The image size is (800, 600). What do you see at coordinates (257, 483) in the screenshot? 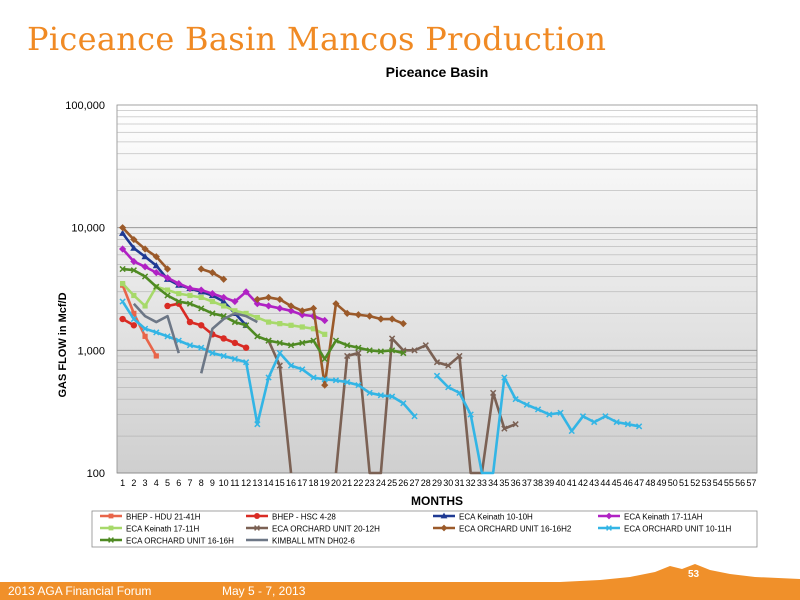
I see `x-tick-label: 13` at bounding box center [257, 483].